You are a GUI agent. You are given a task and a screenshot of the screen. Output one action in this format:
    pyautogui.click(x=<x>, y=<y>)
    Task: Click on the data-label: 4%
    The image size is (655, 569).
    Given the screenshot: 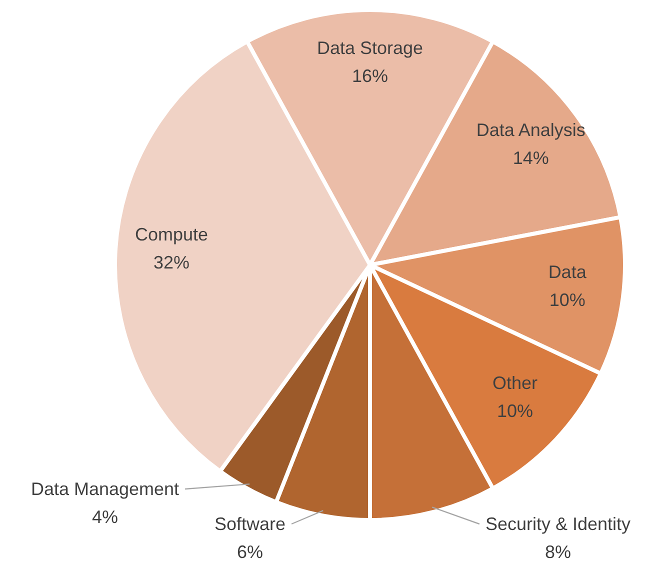 What is the action you would take?
    pyautogui.click(x=105, y=517)
    